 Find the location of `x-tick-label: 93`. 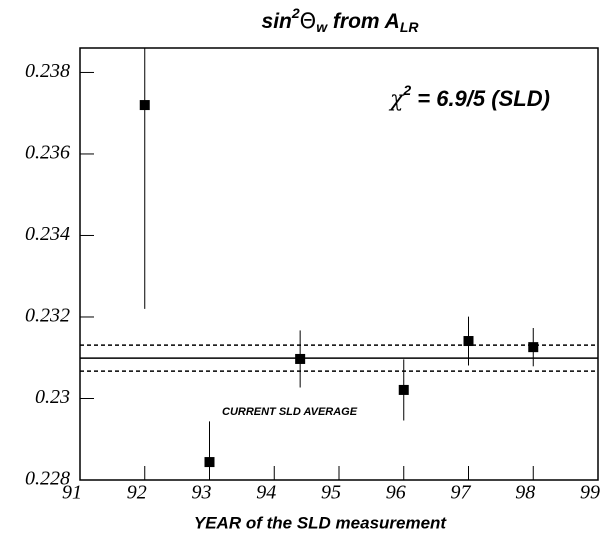

x-tick-label: 93 is located at coordinates (202, 493).